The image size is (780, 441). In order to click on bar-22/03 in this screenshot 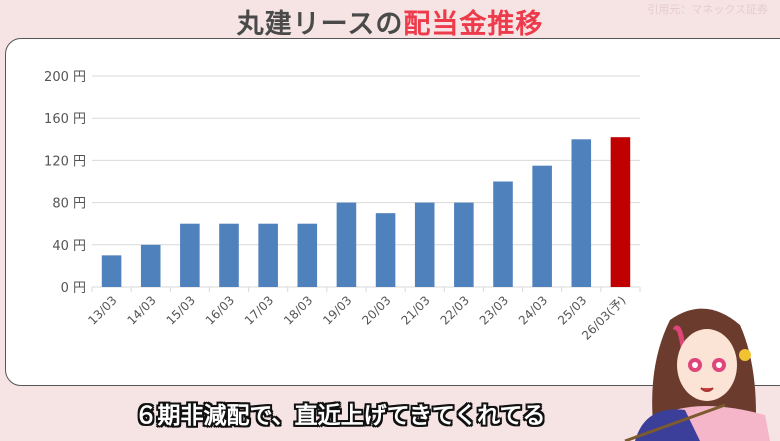, I will do `click(464, 244)`.